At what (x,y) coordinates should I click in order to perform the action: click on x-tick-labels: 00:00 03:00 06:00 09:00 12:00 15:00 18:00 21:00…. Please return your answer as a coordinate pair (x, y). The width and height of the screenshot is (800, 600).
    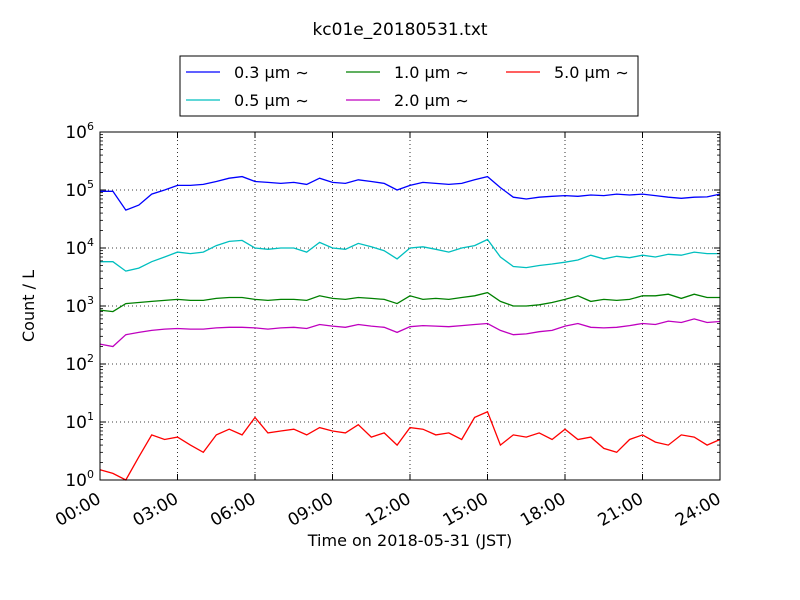
    Looking at the image, I should click on (388, 510).